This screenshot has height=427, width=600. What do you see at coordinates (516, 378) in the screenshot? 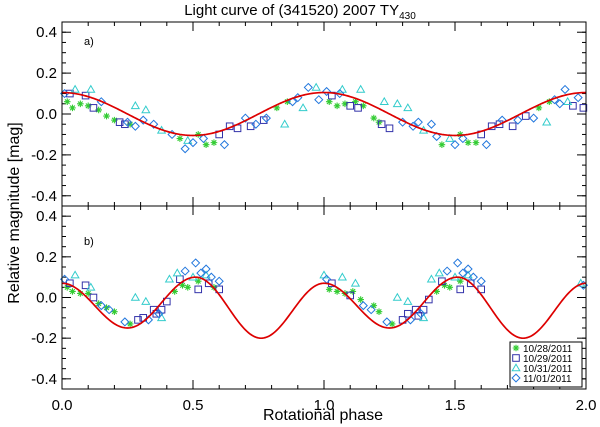
I see `legend-symbol-diamond` at bounding box center [516, 378].